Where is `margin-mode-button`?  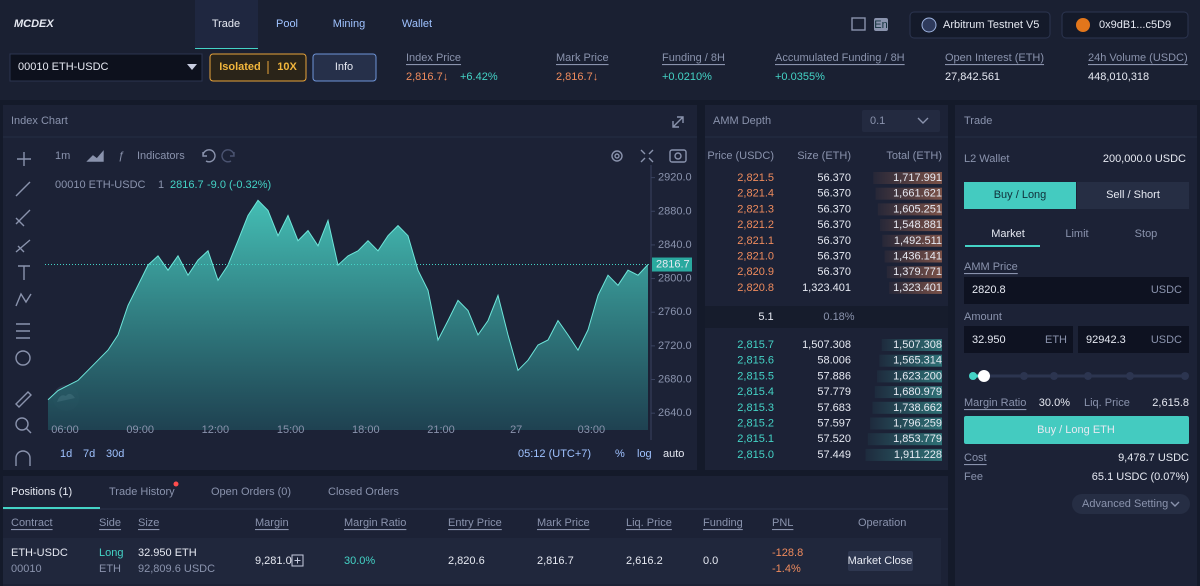
margin-mode-button is located at coordinates (258, 67).